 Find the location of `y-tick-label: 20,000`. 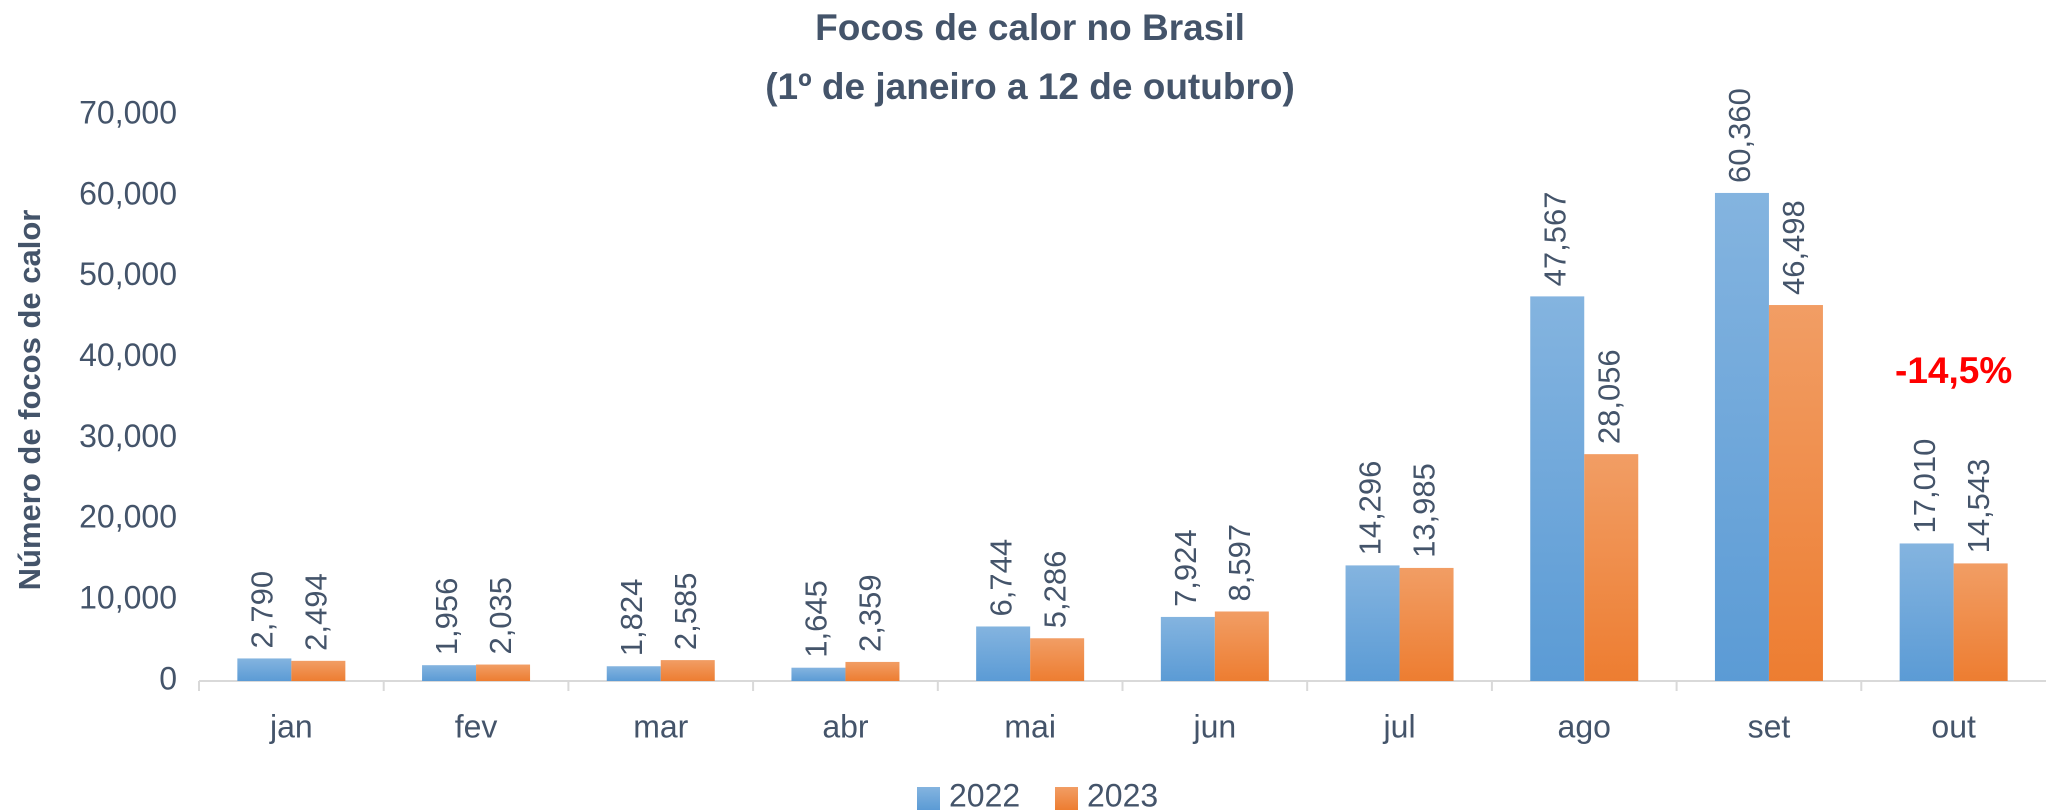

y-tick-label: 20,000 is located at coordinates (128, 517).